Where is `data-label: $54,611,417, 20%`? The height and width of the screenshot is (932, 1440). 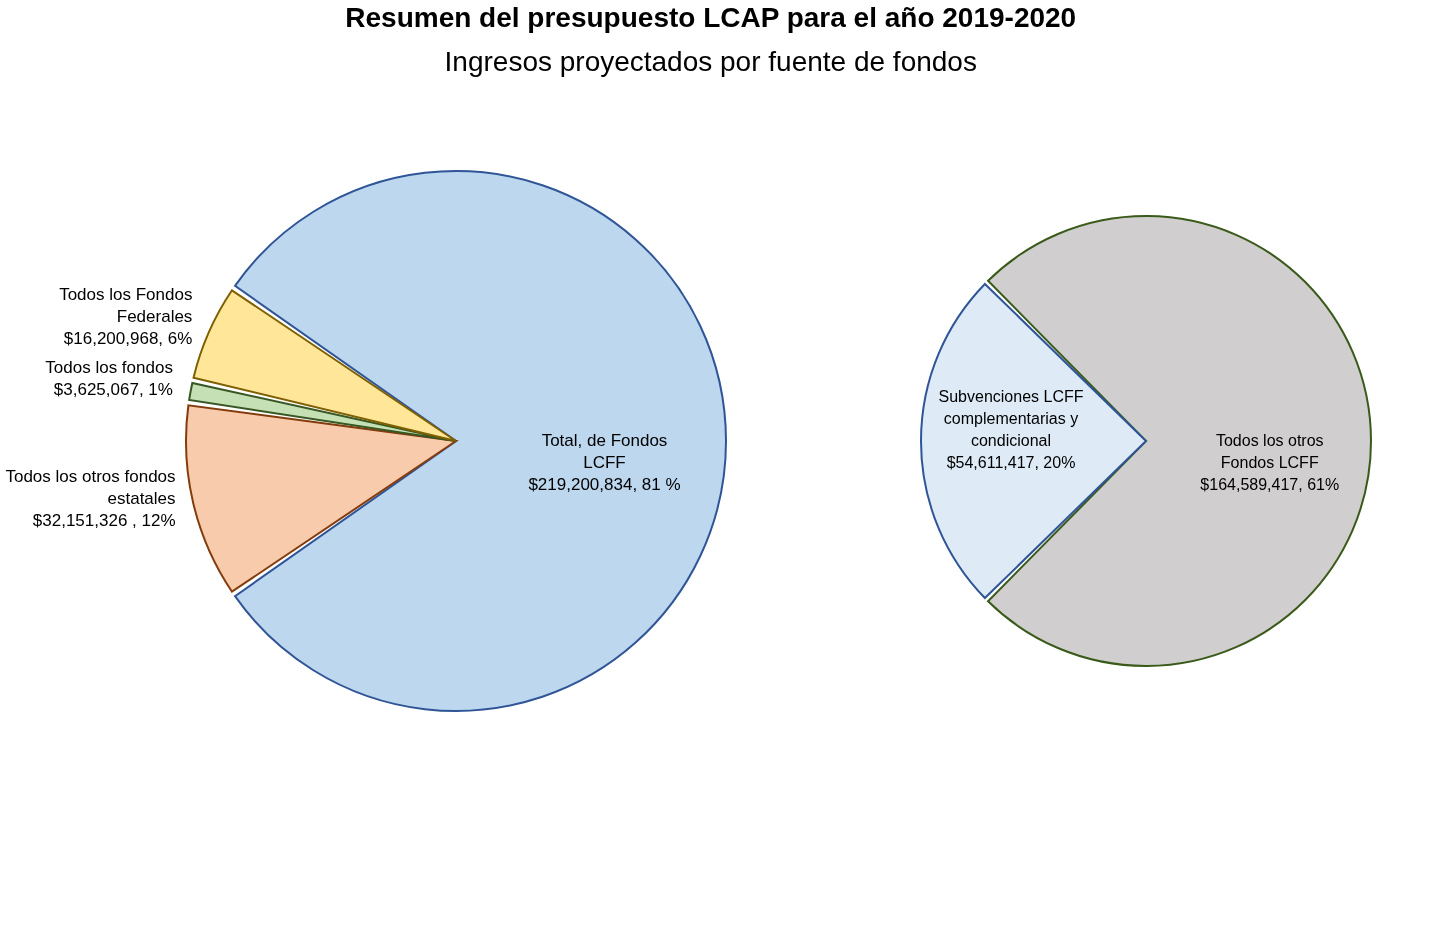
data-label: $54,611,417, 20% is located at coordinates (1011, 462).